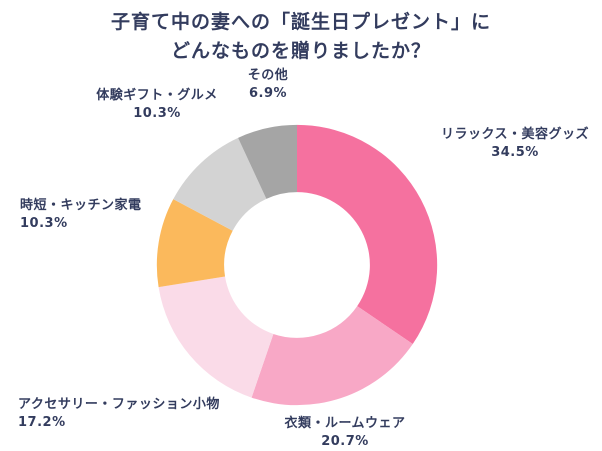 The height and width of the screenshot is (451, 602). I want to click on segment-percent-text: 34.5%, so click(515, 153).